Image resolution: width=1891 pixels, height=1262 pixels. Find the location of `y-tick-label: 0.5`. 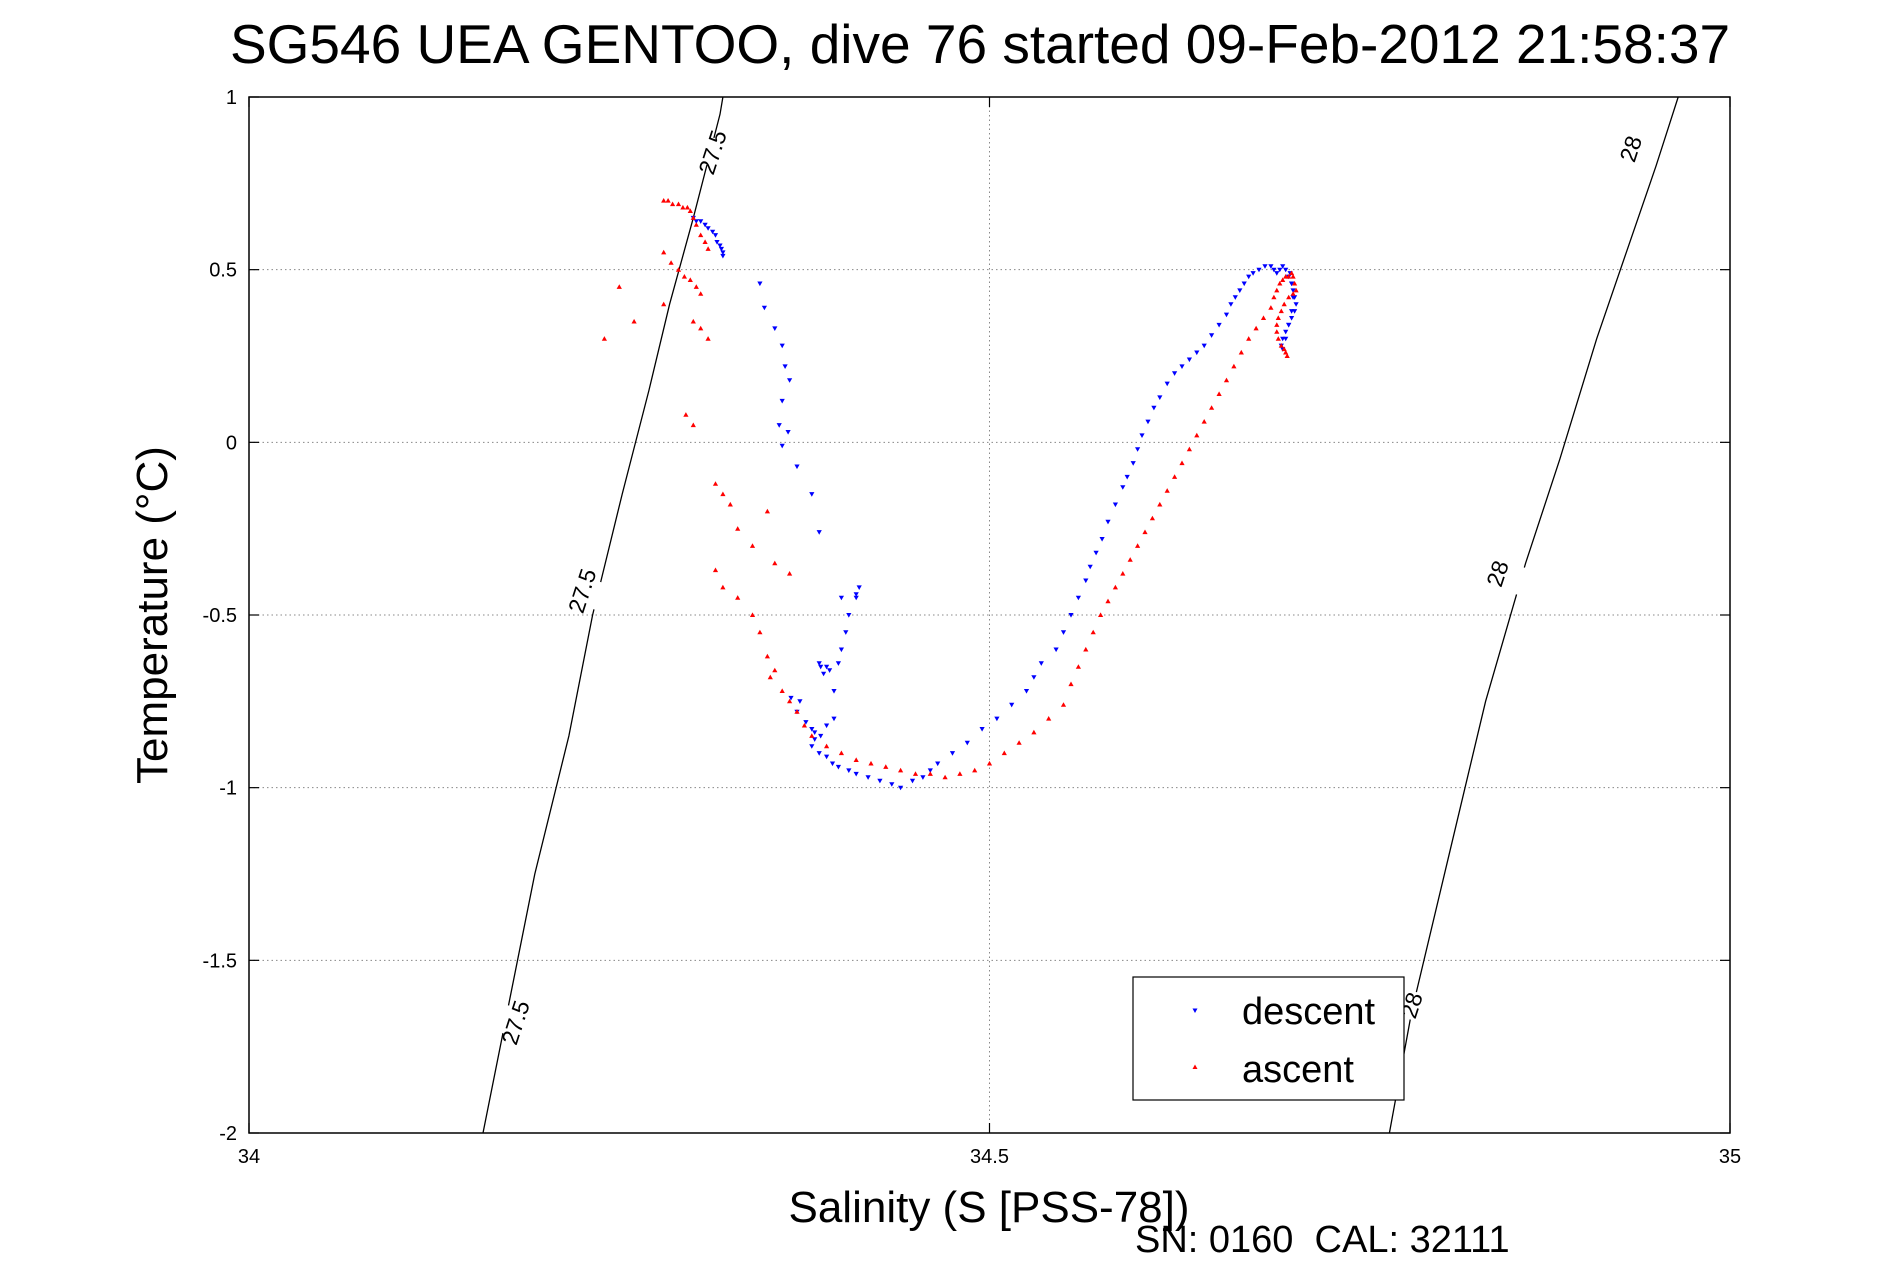

y-tick-label: 0.5 is located at coordinates (223, 271).